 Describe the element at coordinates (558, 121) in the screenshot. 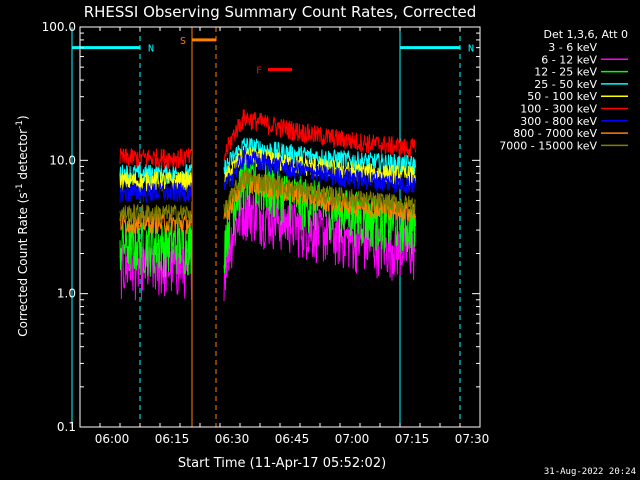

I see `legend-label: 300 - 800 keV` at that location.